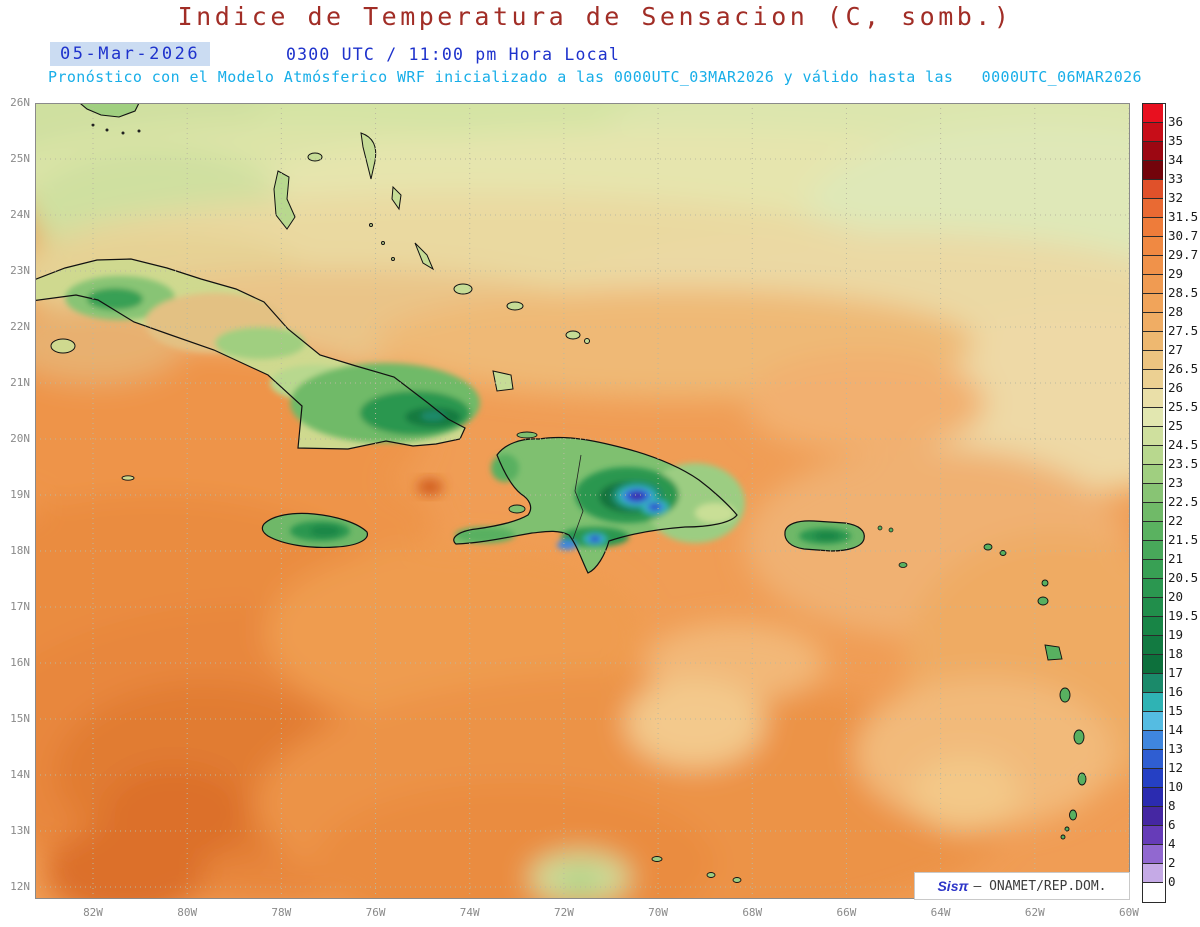 The image size is (1200, 927). What do you see at coordinates (1176, 349) in the screenshot?
I see `colorbar-label: 27` at bounding box center [1176, 349].